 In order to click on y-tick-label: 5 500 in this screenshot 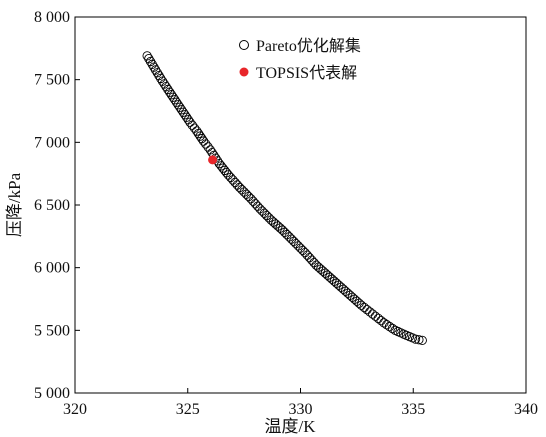, I will do `click(52, 330)`.